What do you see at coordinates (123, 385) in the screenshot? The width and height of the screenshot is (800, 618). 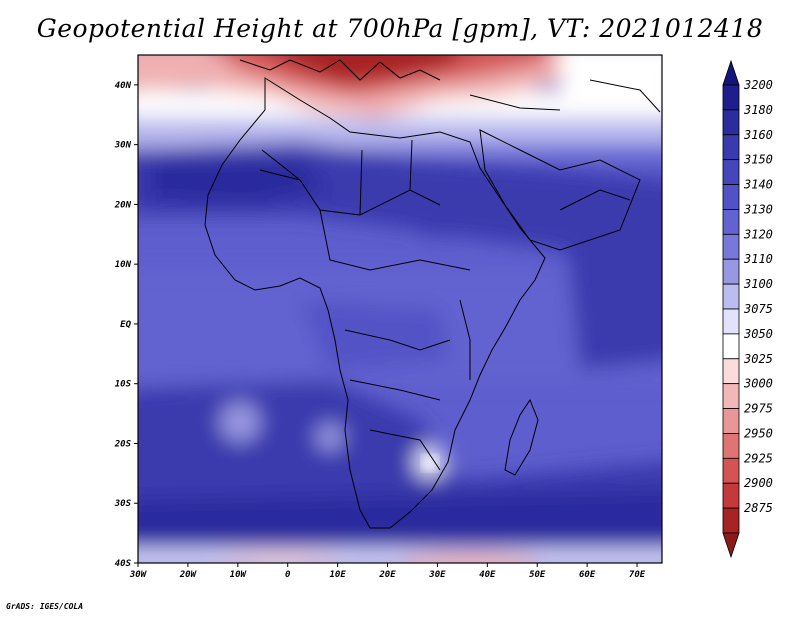 I see `lat-tick-label: 10S` at bounding box center [123, 385].